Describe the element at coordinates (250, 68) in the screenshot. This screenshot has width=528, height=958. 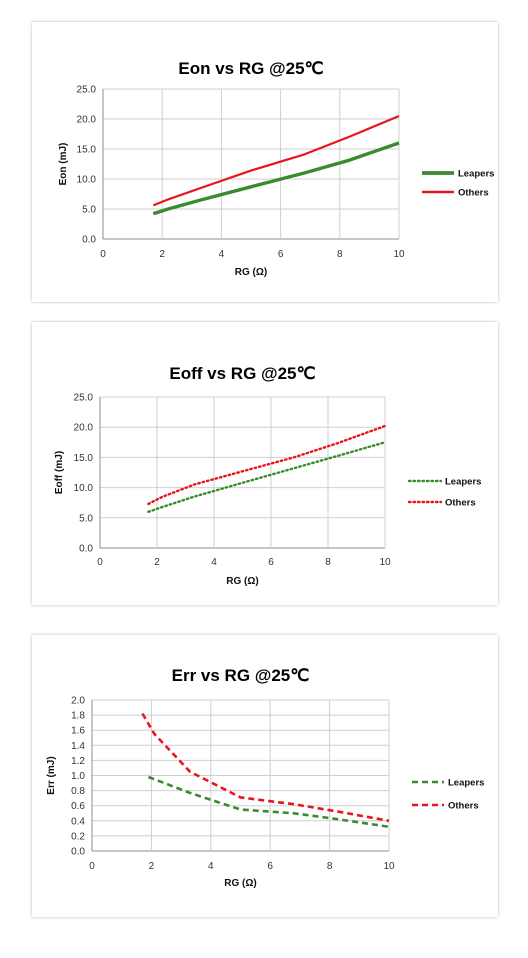
I see `chart-title: Eon vs RG @25℃` at that location.